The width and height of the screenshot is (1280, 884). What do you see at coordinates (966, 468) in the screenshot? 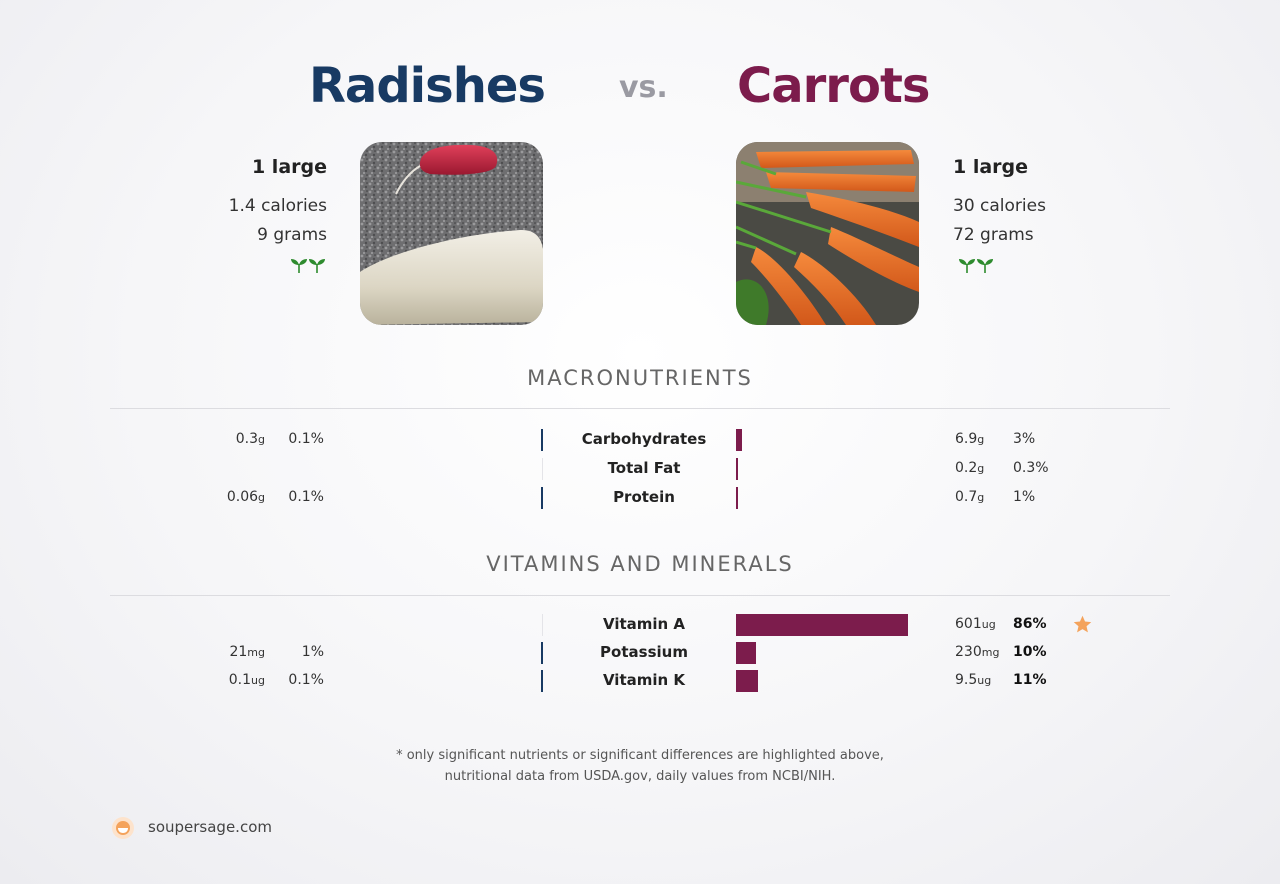
I see `right-value-number: 0.2` at bounding box center [966, 468].